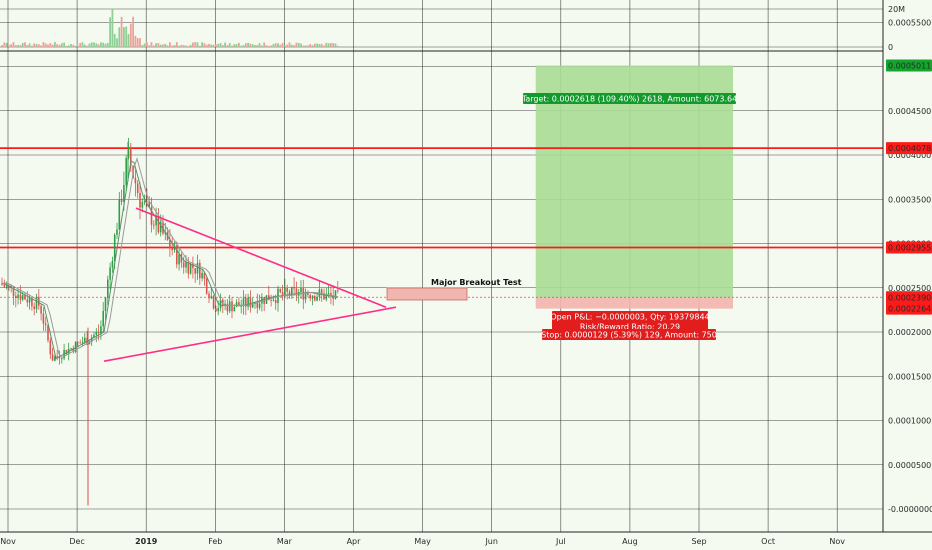  Describe the element at coordinates (466, 538) in the screenshot. I see `time-axis: Nov Dec 2019 Feb Mar Apr May Jun Jul Aug Sep Oct Nov` at that location.